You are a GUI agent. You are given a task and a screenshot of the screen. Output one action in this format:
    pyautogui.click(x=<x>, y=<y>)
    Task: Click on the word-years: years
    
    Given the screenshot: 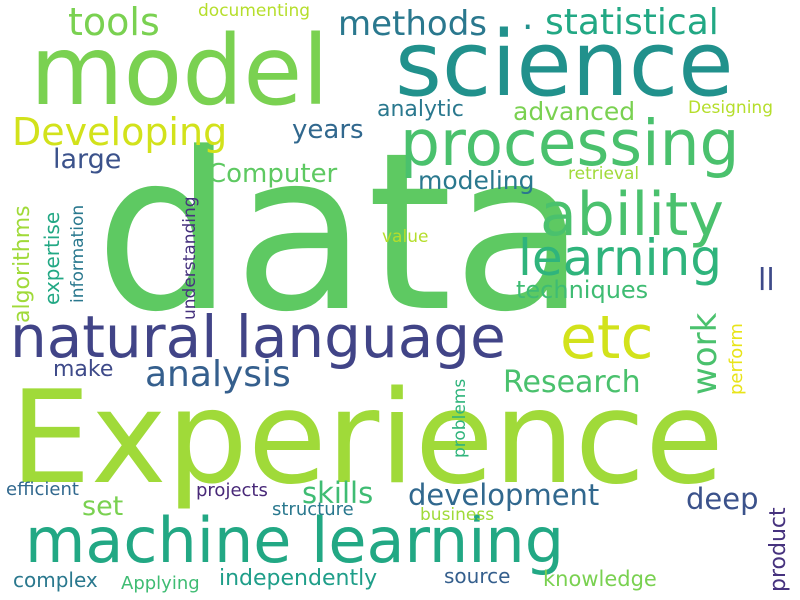 What is the action you would take?
    pyautogui.click(x=328, y=130)
    